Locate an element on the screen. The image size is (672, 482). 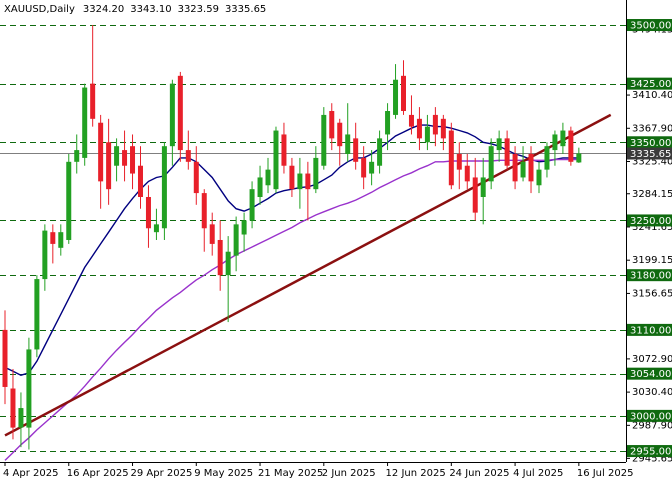
header-value: 3335.65 is located at coordinates (245, 9).